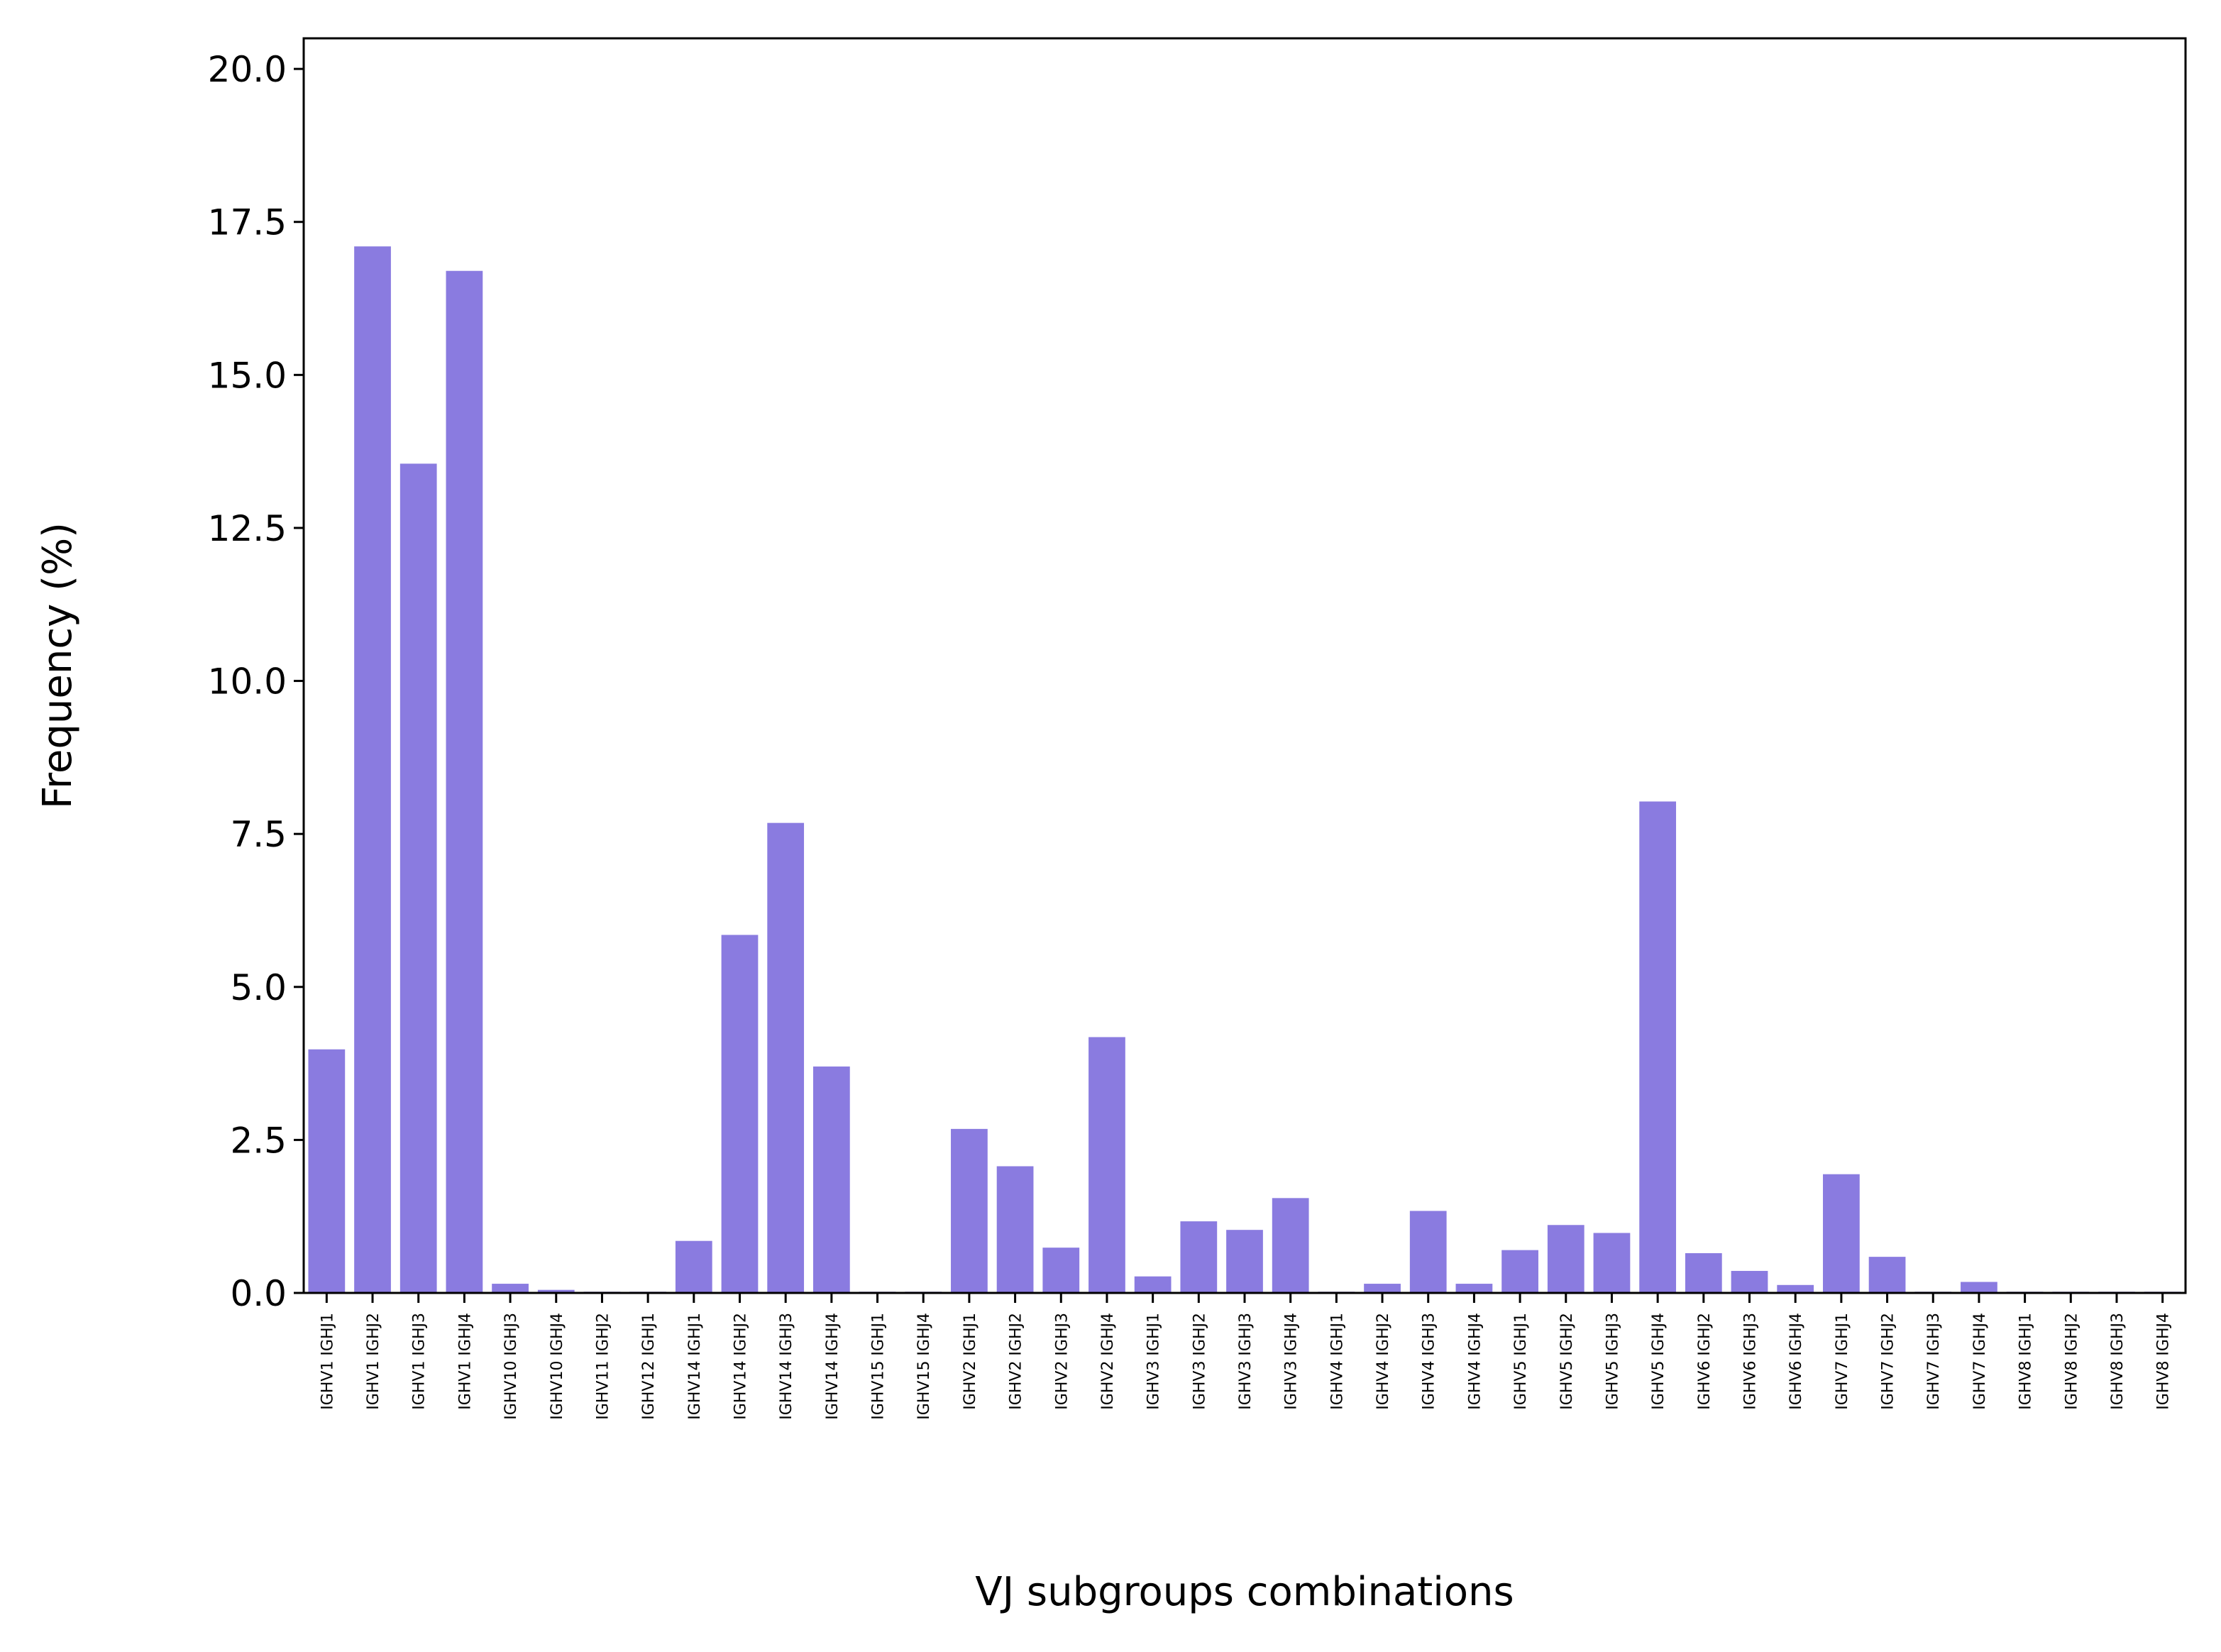  Describe the element at coordinates (833, 1367) in the screenshot. I see `x-tick-label: IGHV14 IGHJ4` at that location.